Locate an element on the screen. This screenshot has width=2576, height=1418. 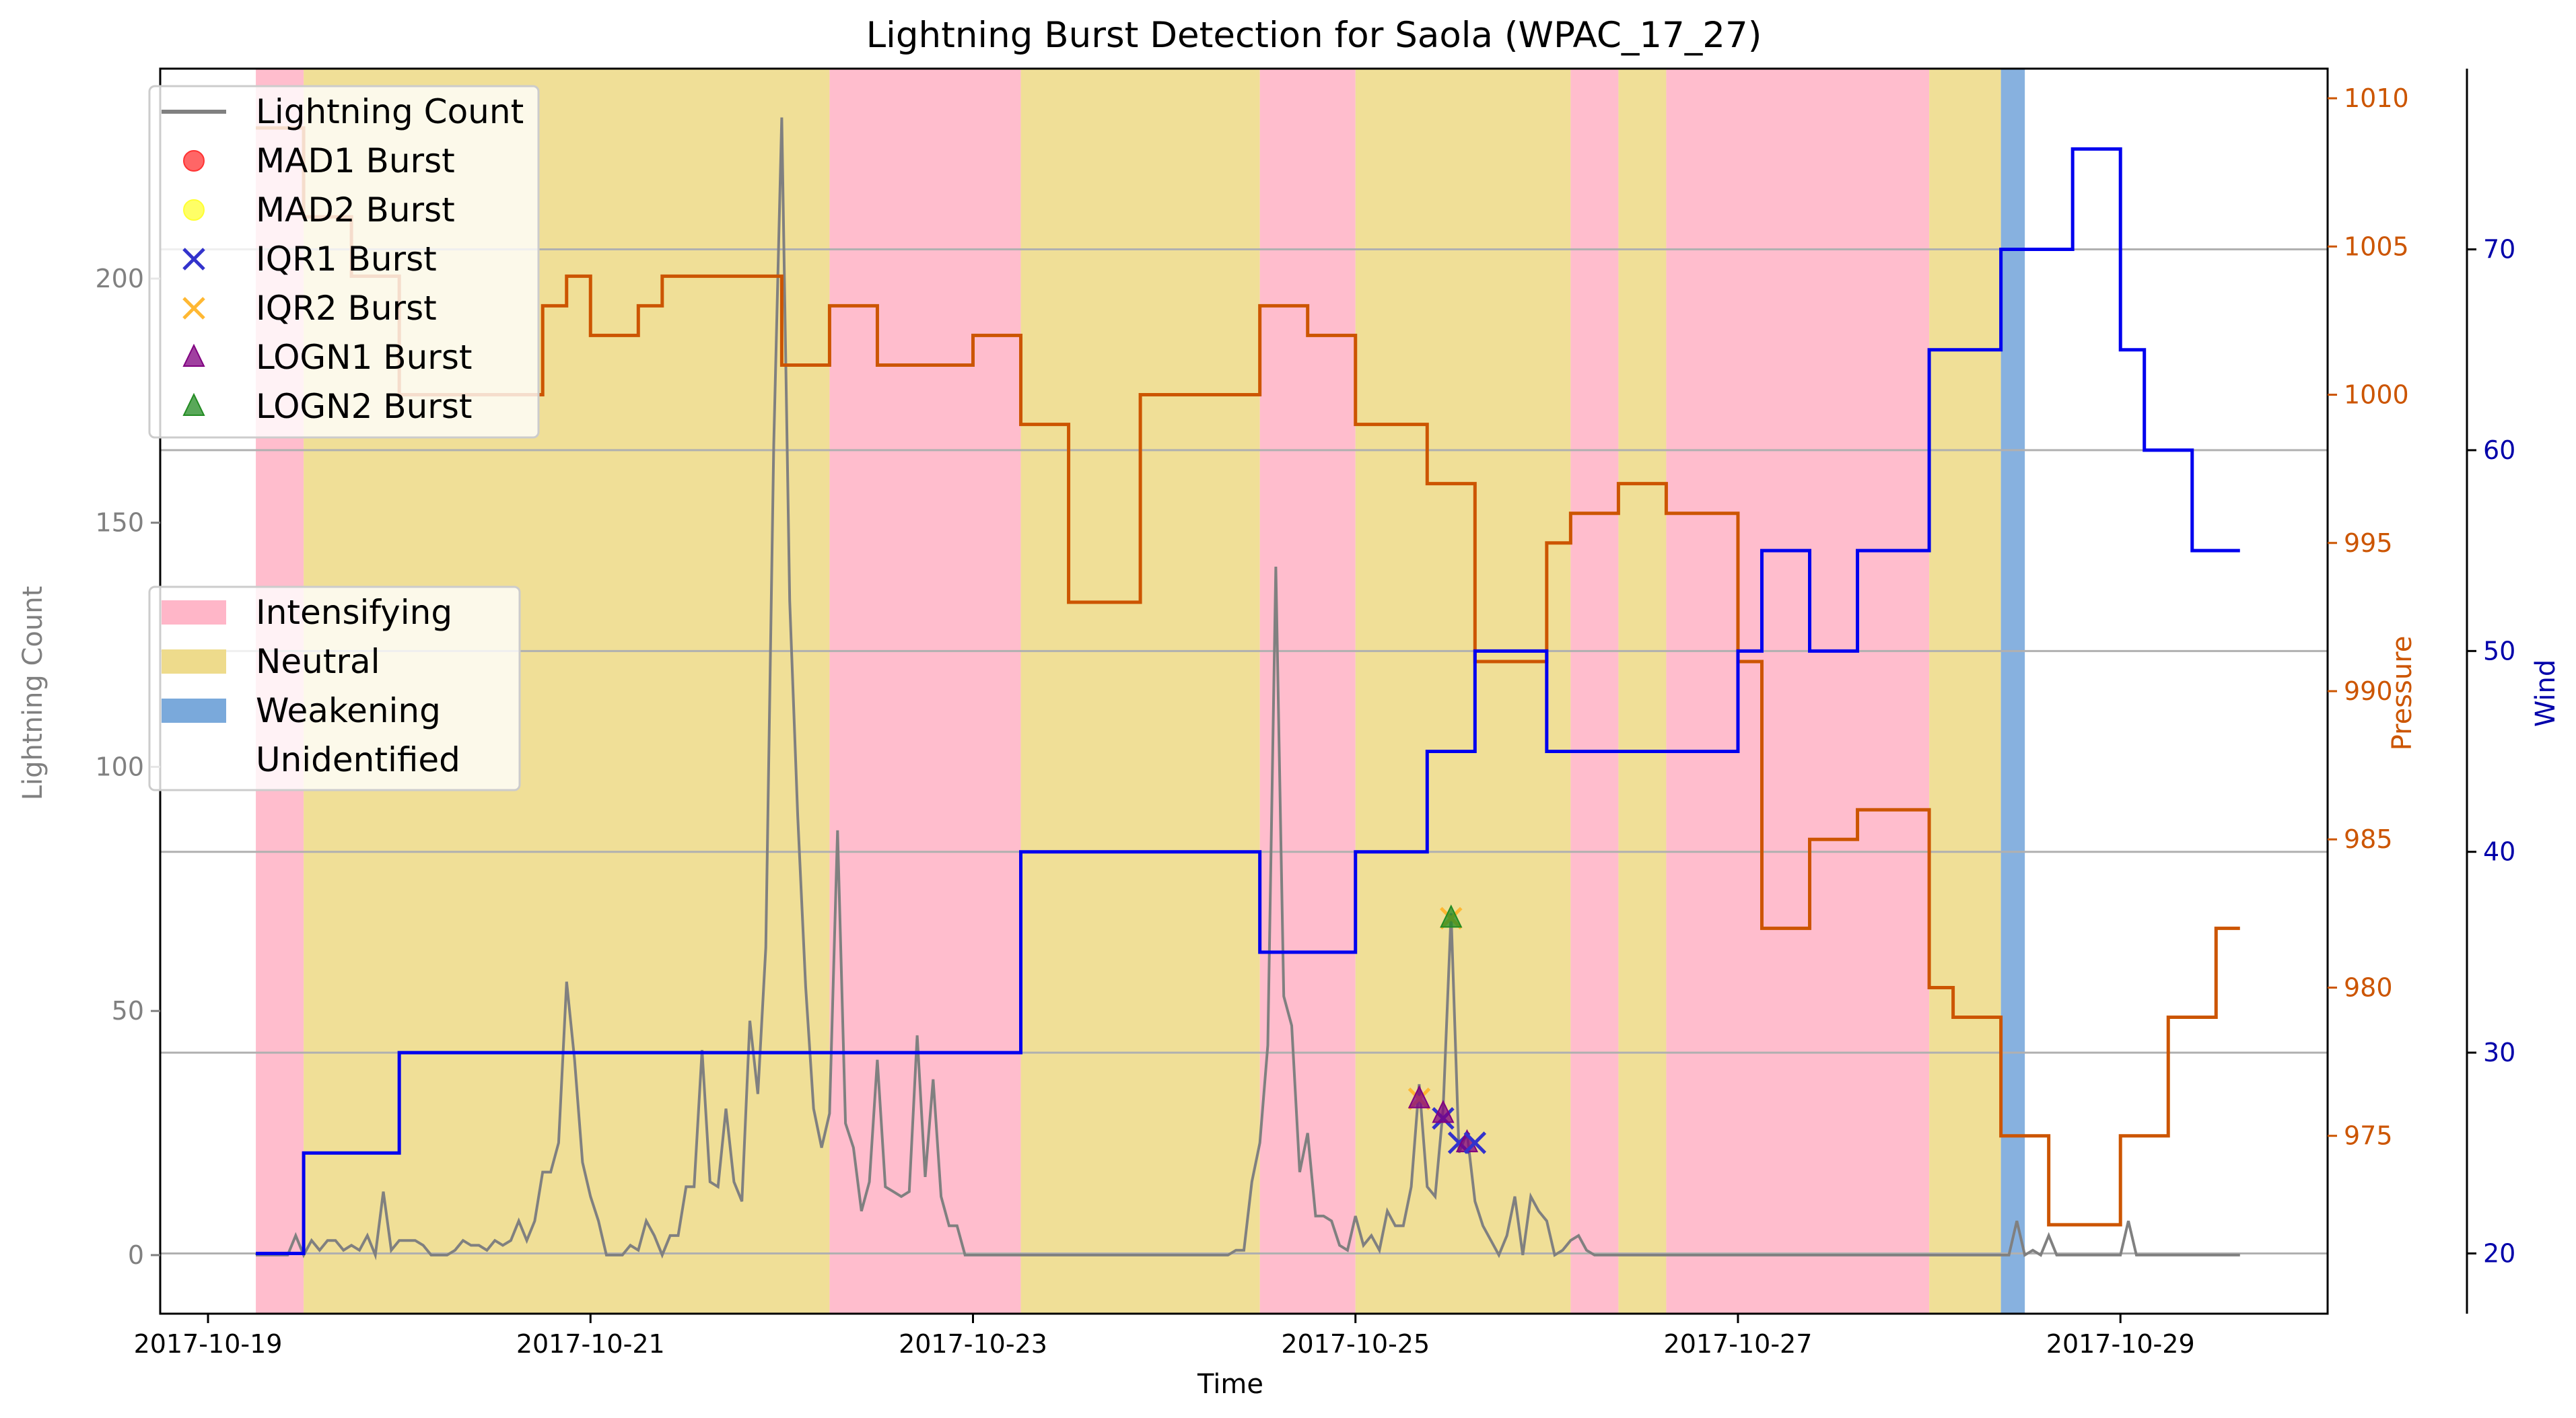
burst-markers is located at coordinates (1447, 1029).